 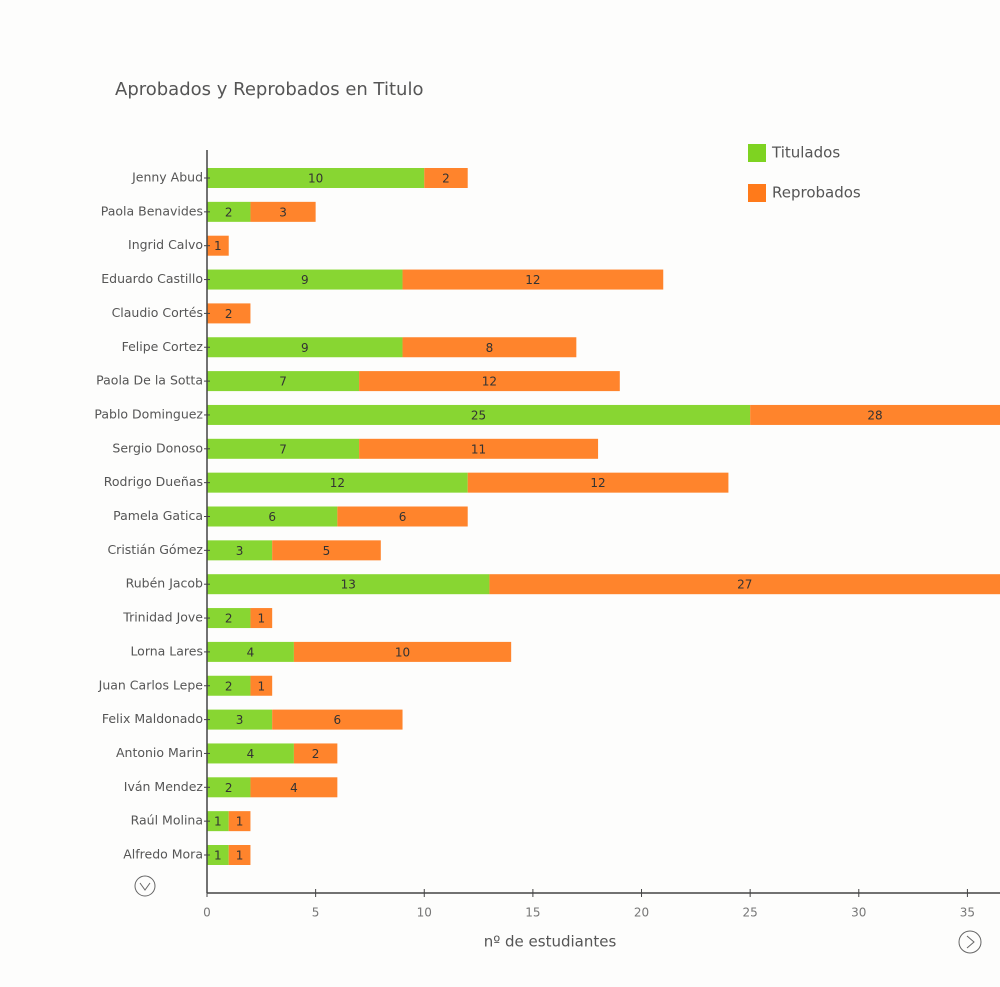 I want to click on x-tick-label: 15, so click(x=532, y=913).